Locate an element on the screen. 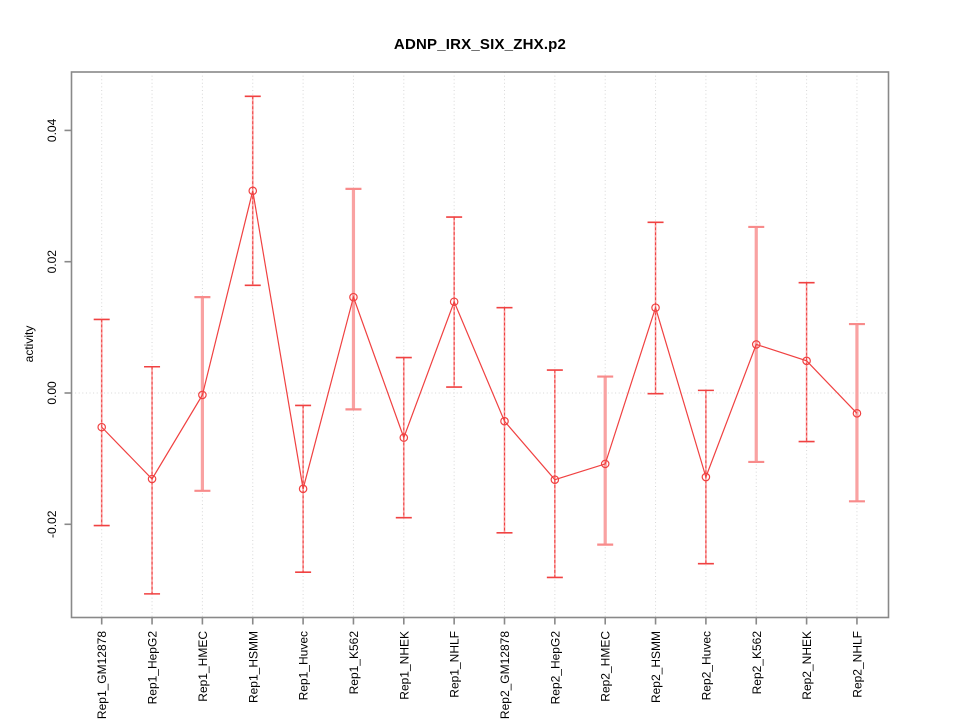 This screenshot has width=960, height=720. chart-title: ADNP_IRX_SIX_ZHX.p2 is located at coordinates (480, 44).